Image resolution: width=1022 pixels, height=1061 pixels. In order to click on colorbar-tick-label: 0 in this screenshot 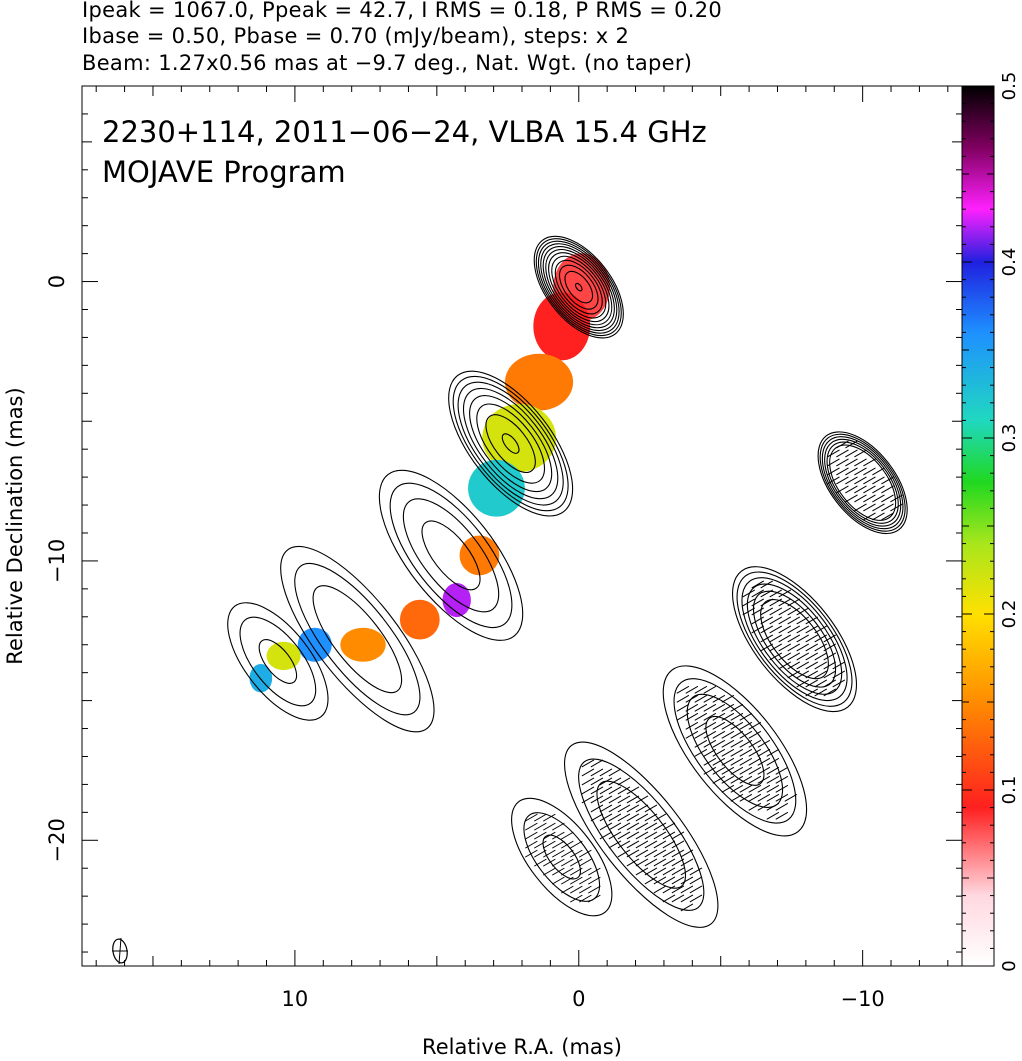, I will do `click(1009, 965)`.